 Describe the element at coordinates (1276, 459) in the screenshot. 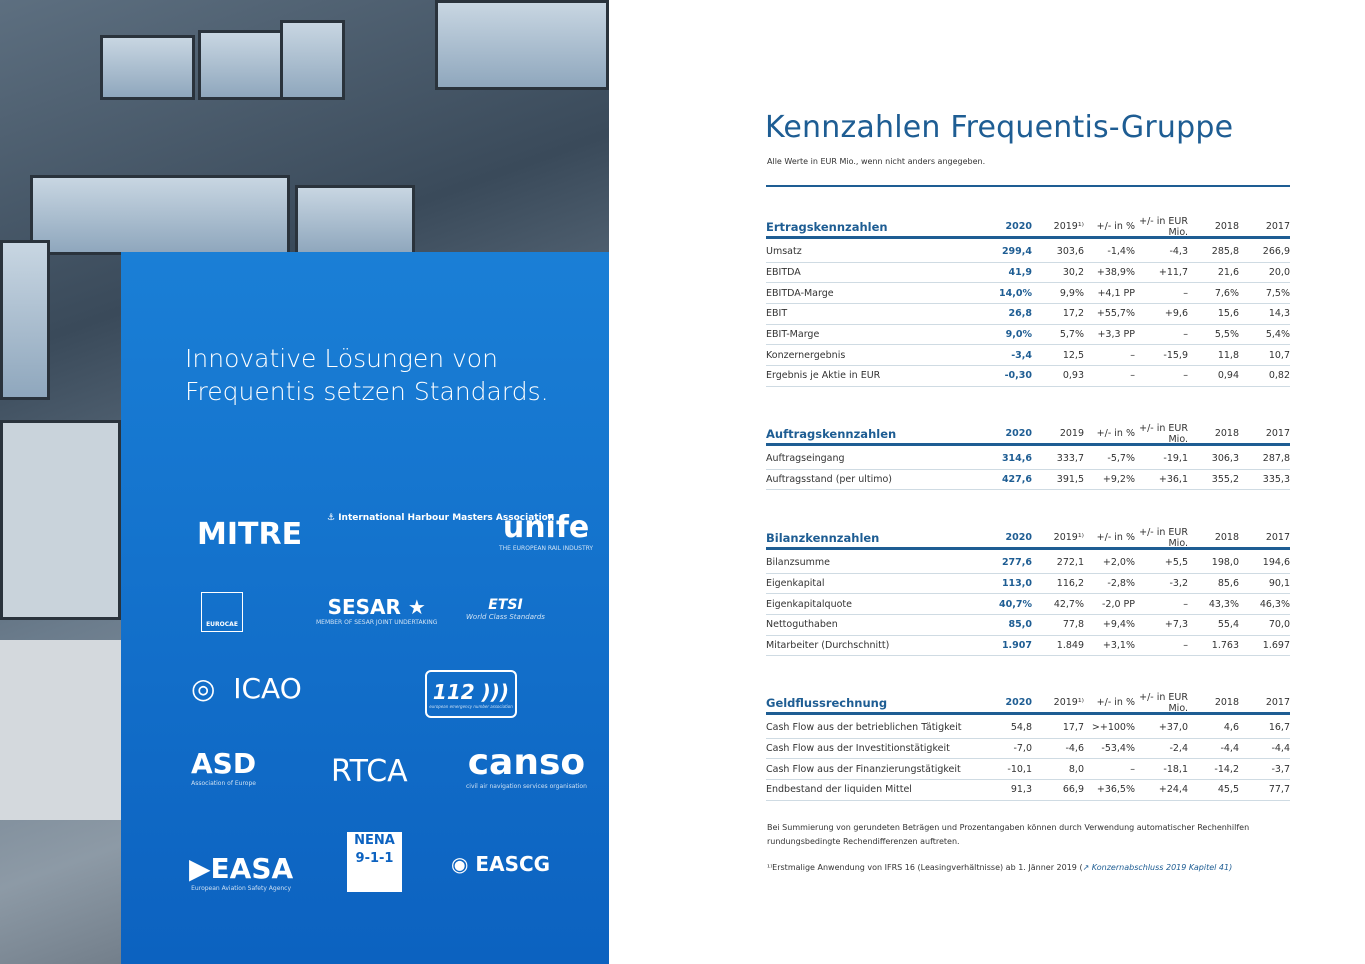

I see `cell-value: 287,8` at that location.